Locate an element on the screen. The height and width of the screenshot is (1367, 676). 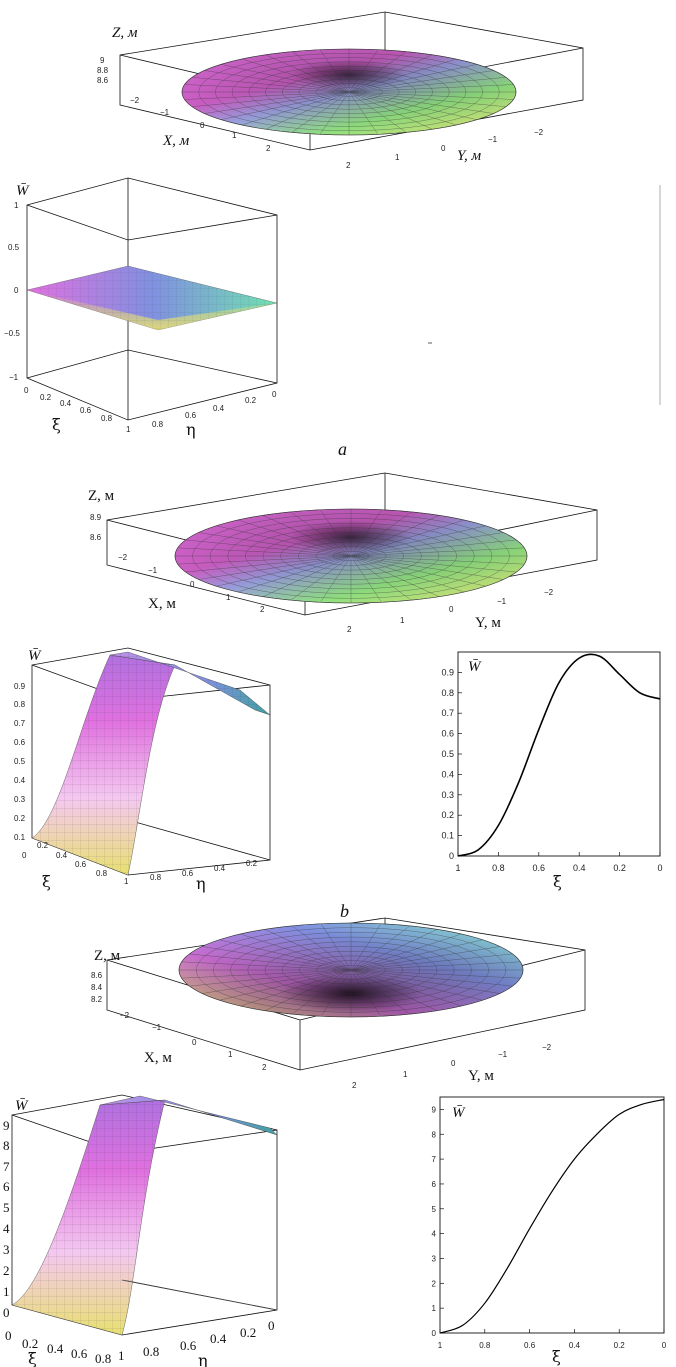
y-tick-label: 0.9 is located at coordinates (447, 672).